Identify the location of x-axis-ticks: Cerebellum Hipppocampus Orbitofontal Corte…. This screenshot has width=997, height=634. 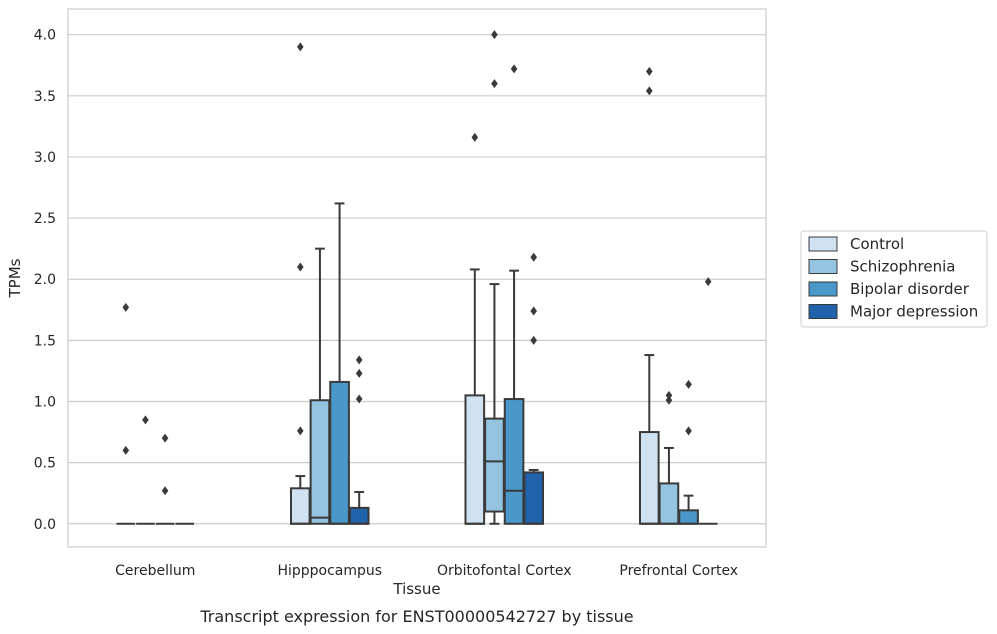
(426, 571).